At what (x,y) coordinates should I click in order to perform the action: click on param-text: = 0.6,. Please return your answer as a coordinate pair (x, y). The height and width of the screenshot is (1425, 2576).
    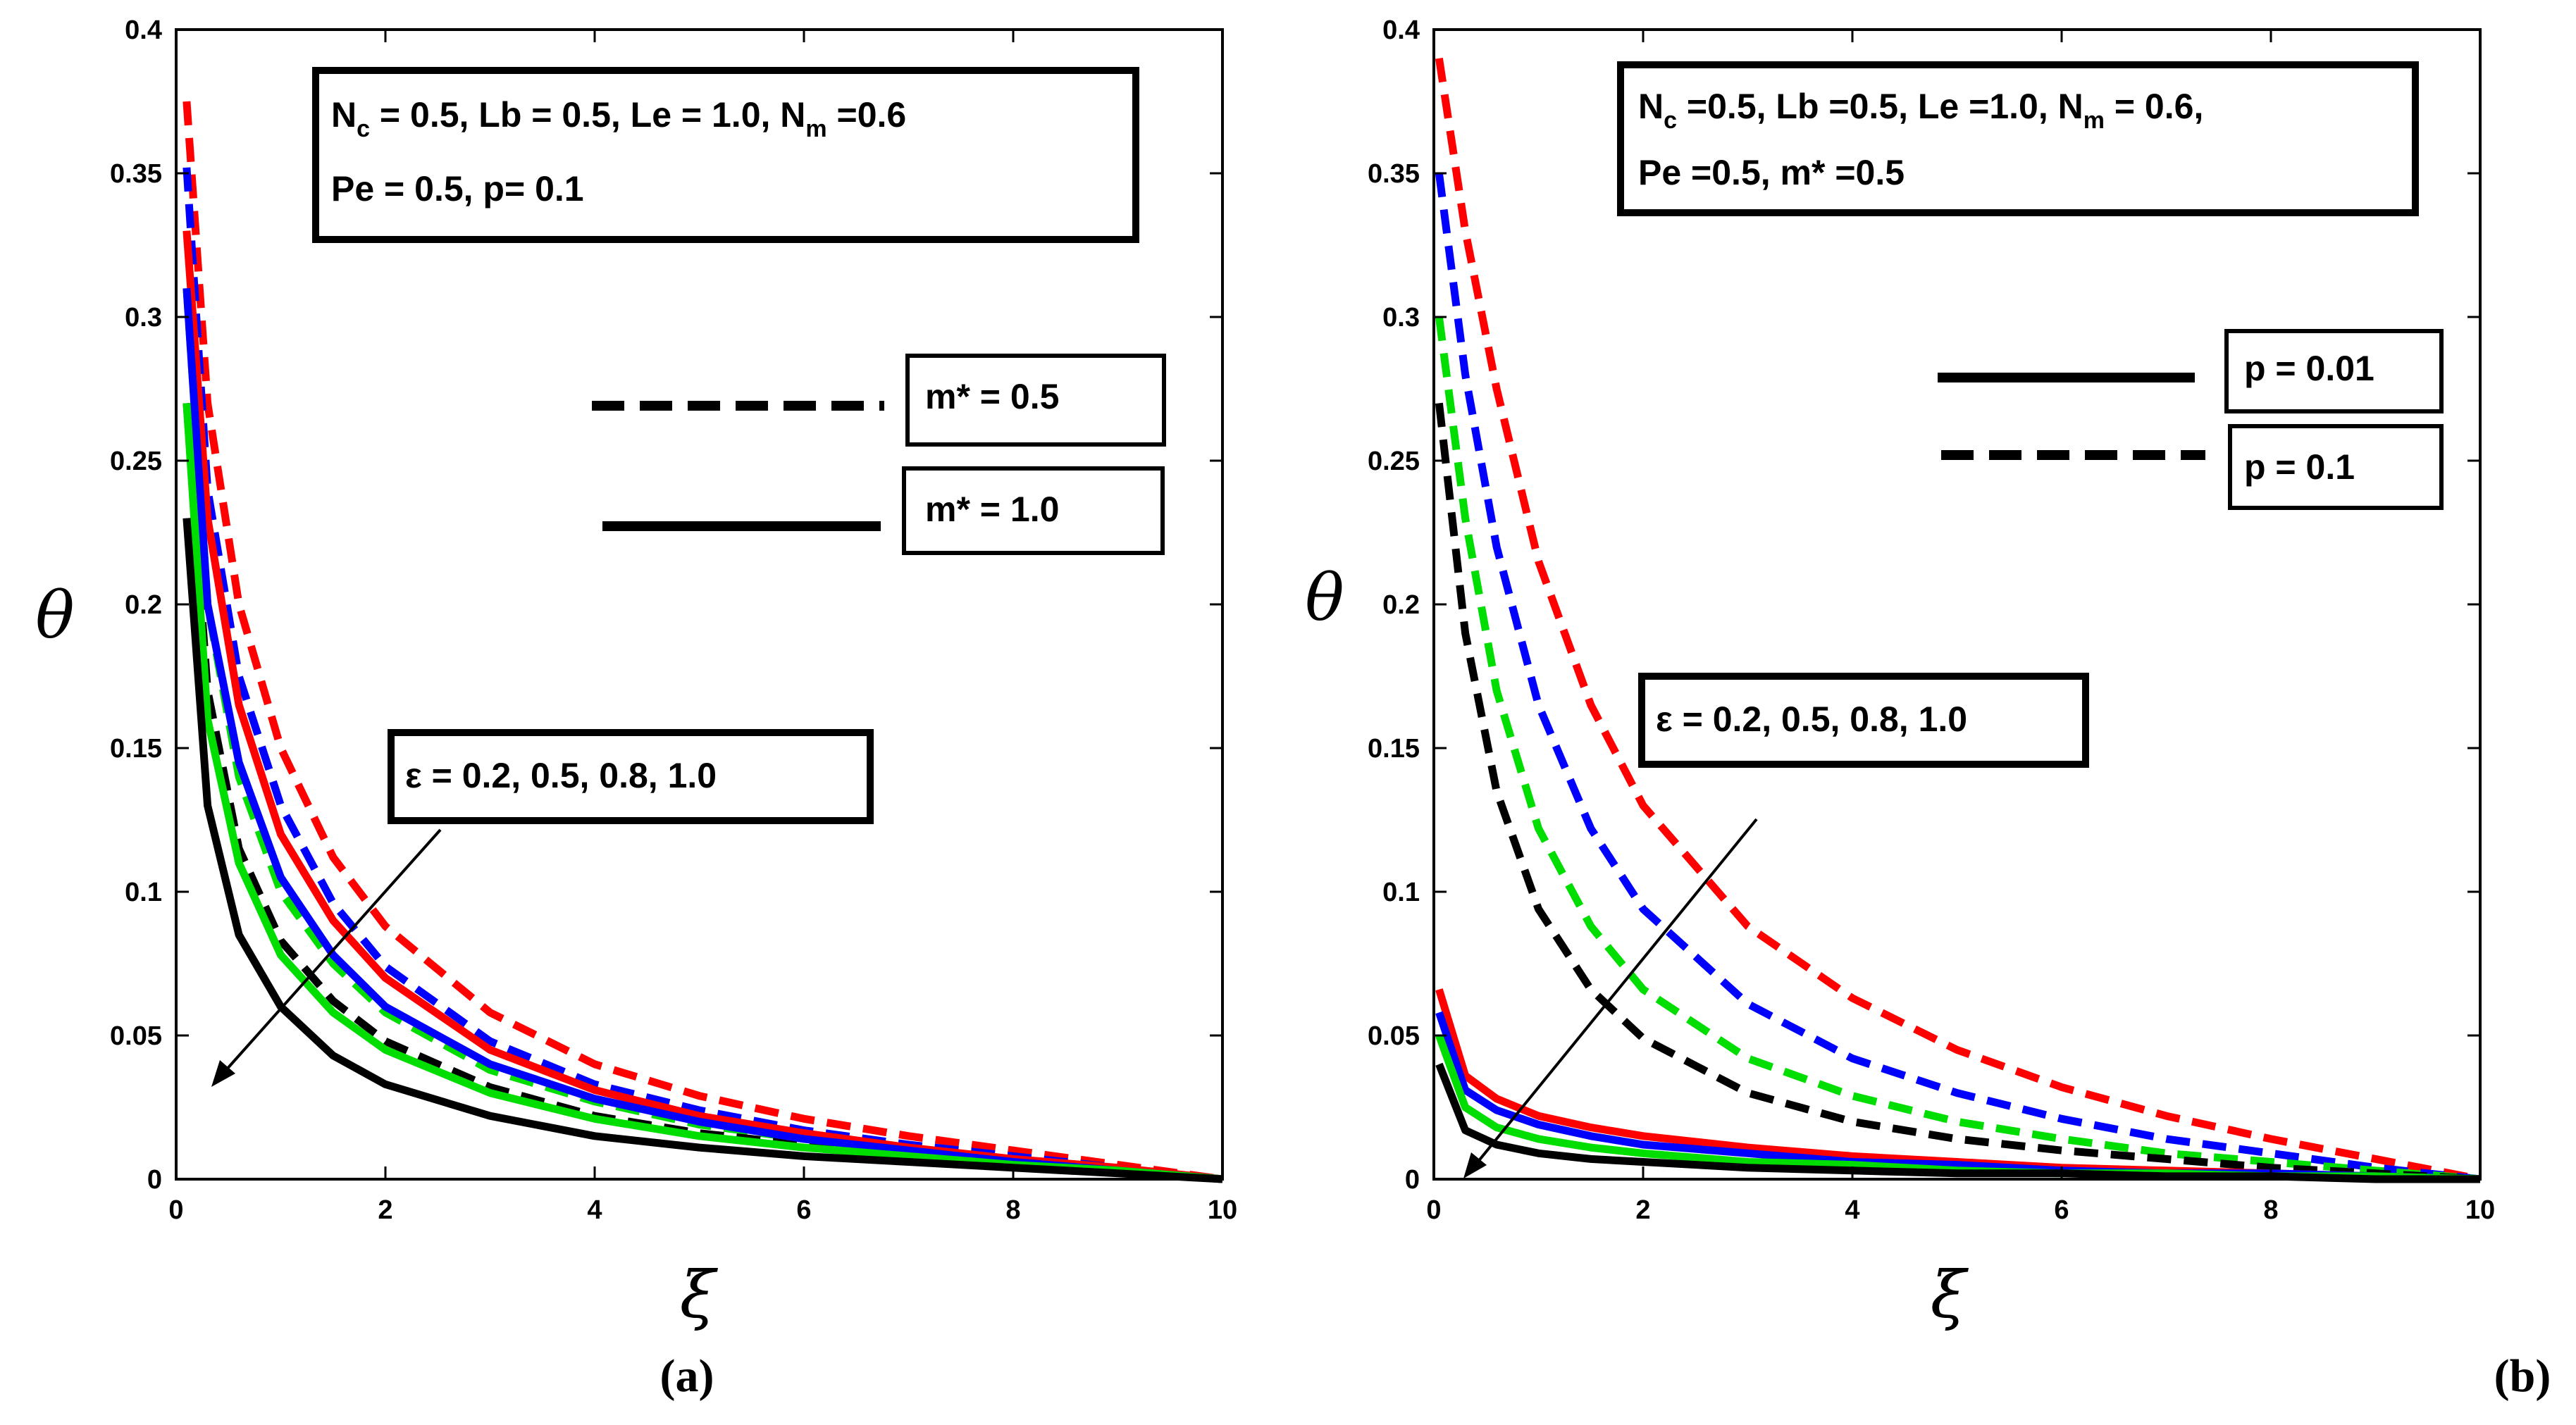
    Looking at the image, I should click on (2154, 106).